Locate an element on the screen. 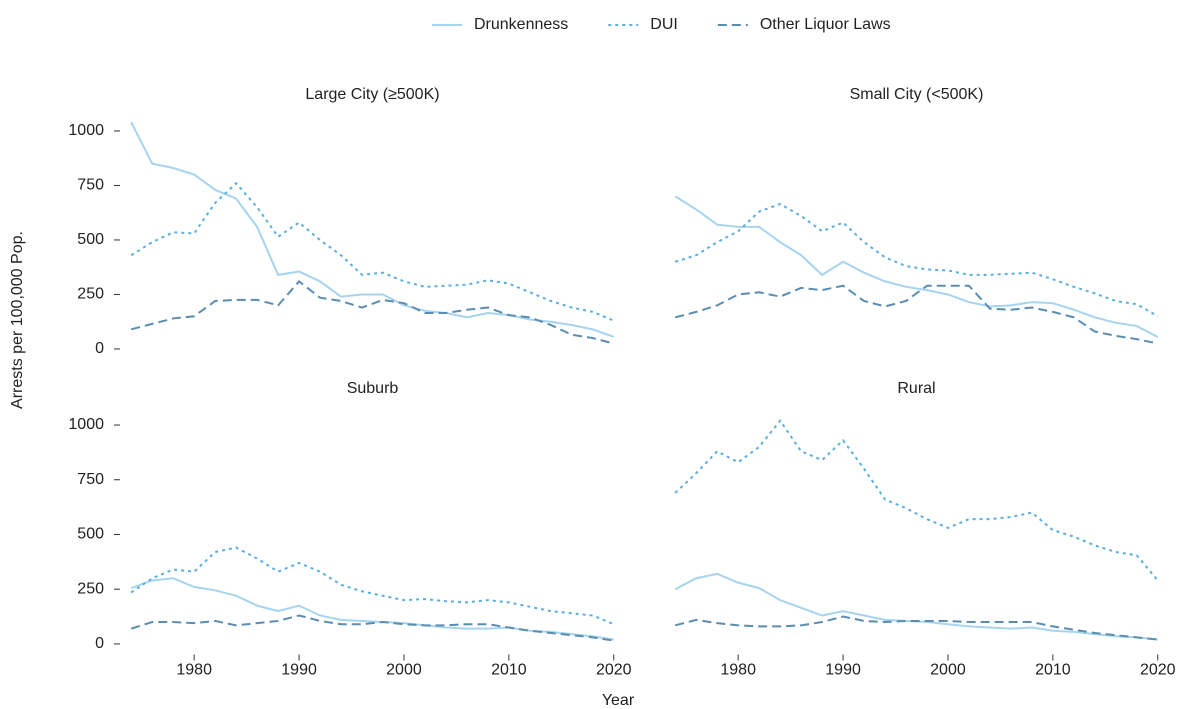 The image size is (1179, 709). x-axis-label: Year is located at coordinates (618, 700).